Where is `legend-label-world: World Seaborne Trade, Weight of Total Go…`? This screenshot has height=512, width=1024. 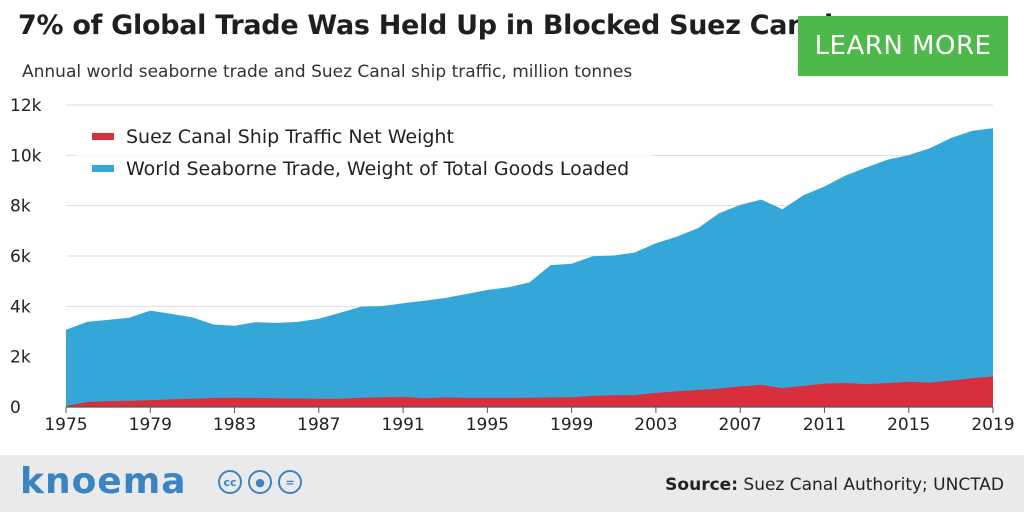
legend-label-world: World Seaborne Trade, Weight of Total Go… is located at coordinates (377, 169).